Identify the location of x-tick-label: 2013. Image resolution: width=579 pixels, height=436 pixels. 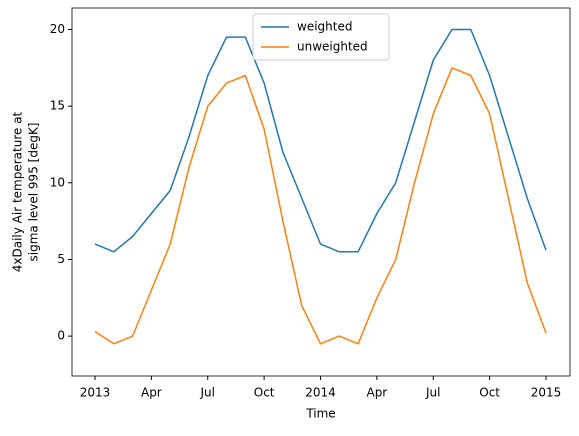
(95, 393).